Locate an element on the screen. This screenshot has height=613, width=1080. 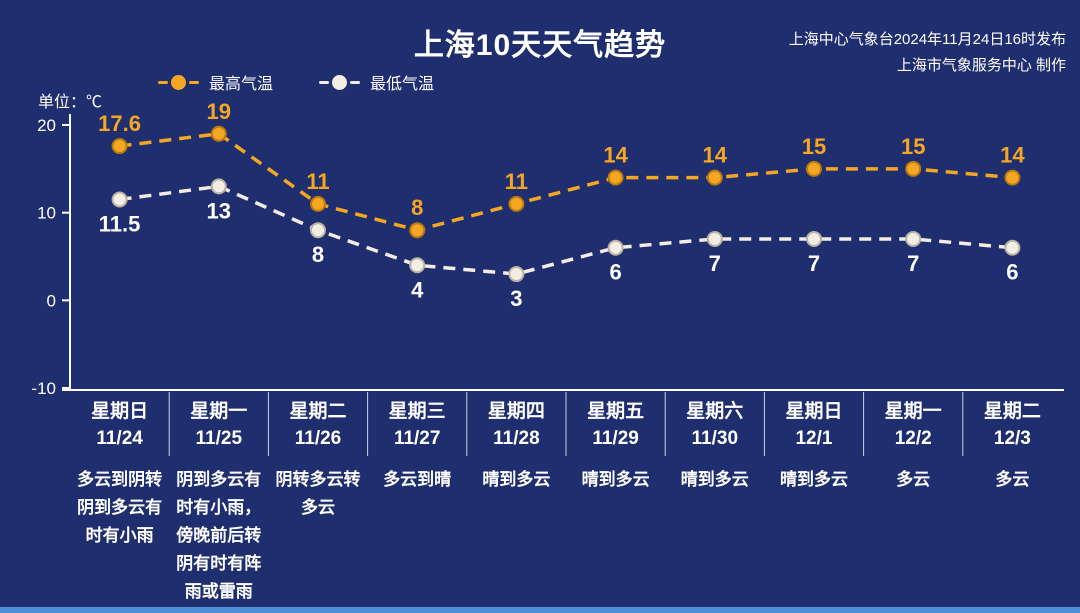
day-column: 星期五 11/29 晴到多云 is located at coordinates (615, 446).